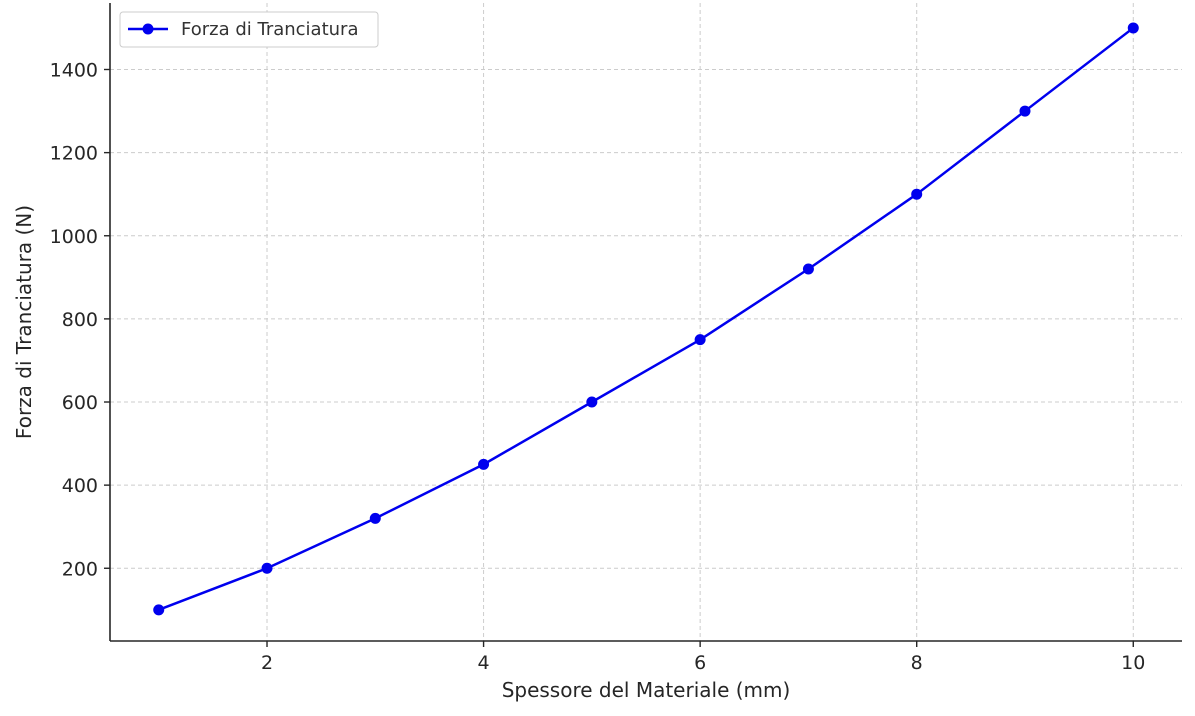 Image resolution: width=1195 pixels, height=716 pixels. What do you see at coordinates (80, 569) in the screenshot?
I see `y-tick-label: 200` at bounding box center [80, 569].